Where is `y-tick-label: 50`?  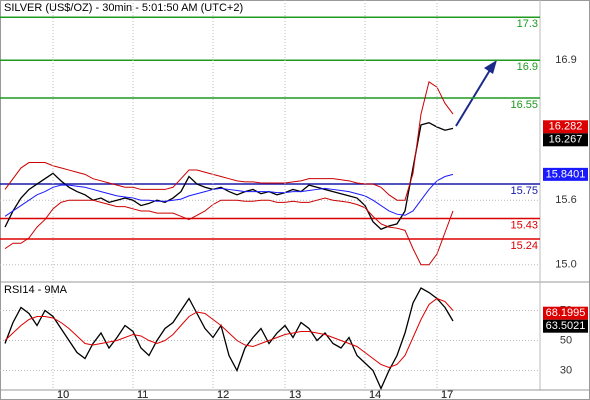 y-tick-label: 50 is located at coordinates (566, 340).